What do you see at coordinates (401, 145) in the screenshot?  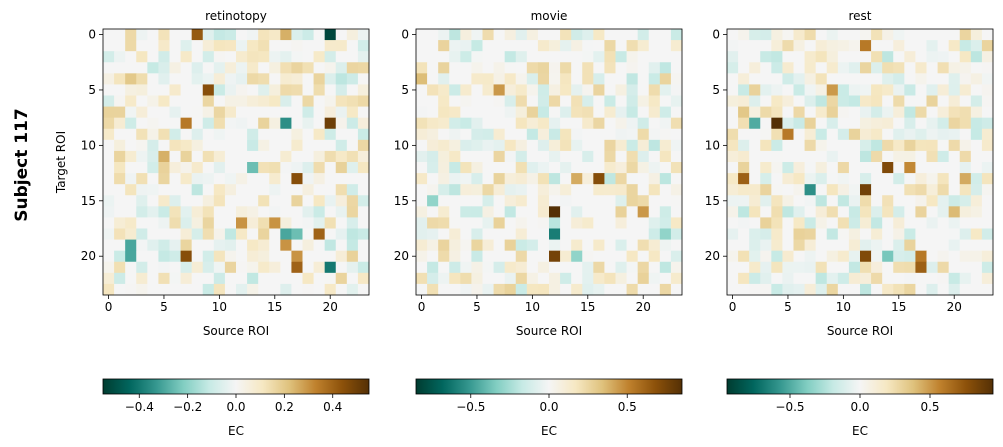 I see `y-tick-label: 10` at bounding box center [401, 145].